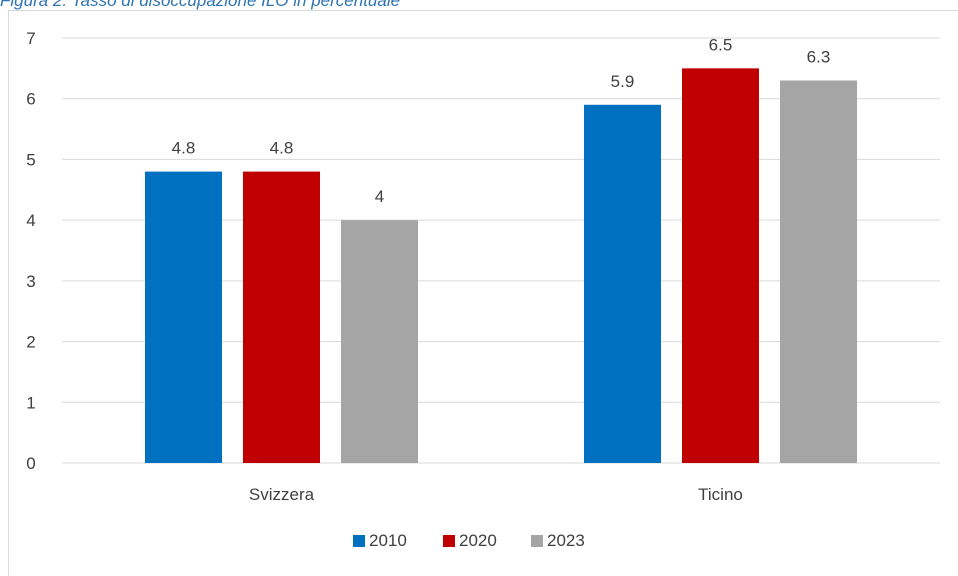 The width and height of the screenshot is (958, 576). What do you see at coordinates (30, 99) in the screenshot?
I see `y-tick-label: 6` at bounding box center [30, 99].